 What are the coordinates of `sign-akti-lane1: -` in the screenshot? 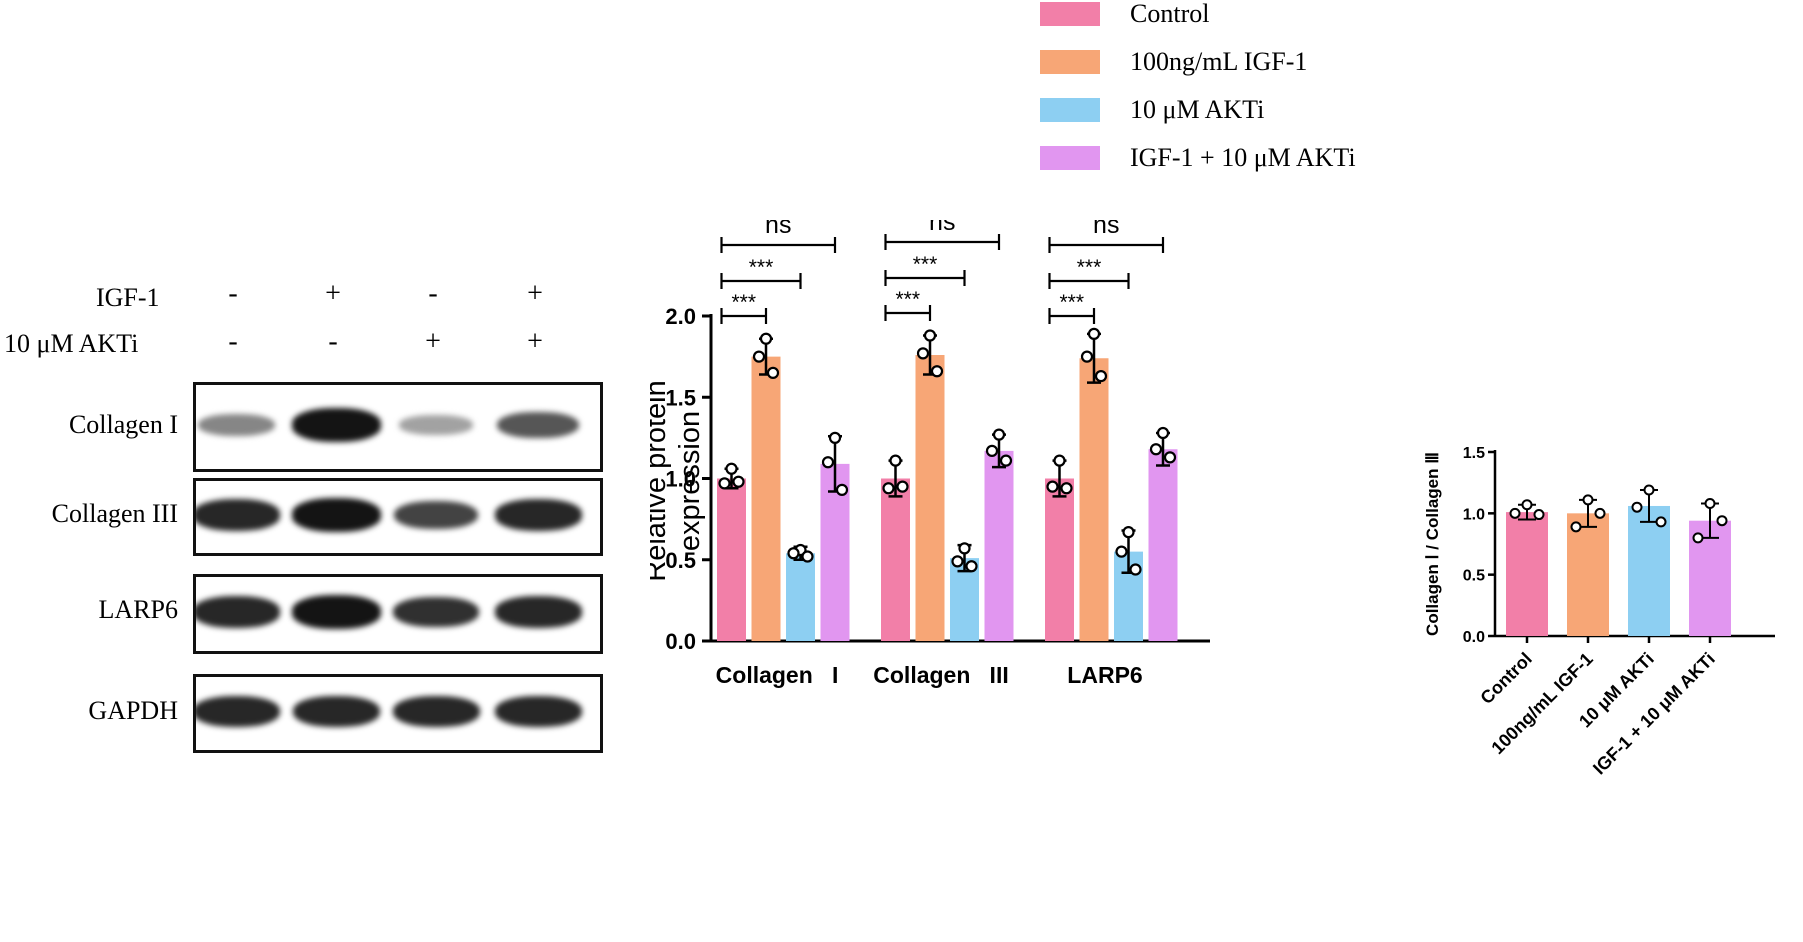 It's located at (233, 341).